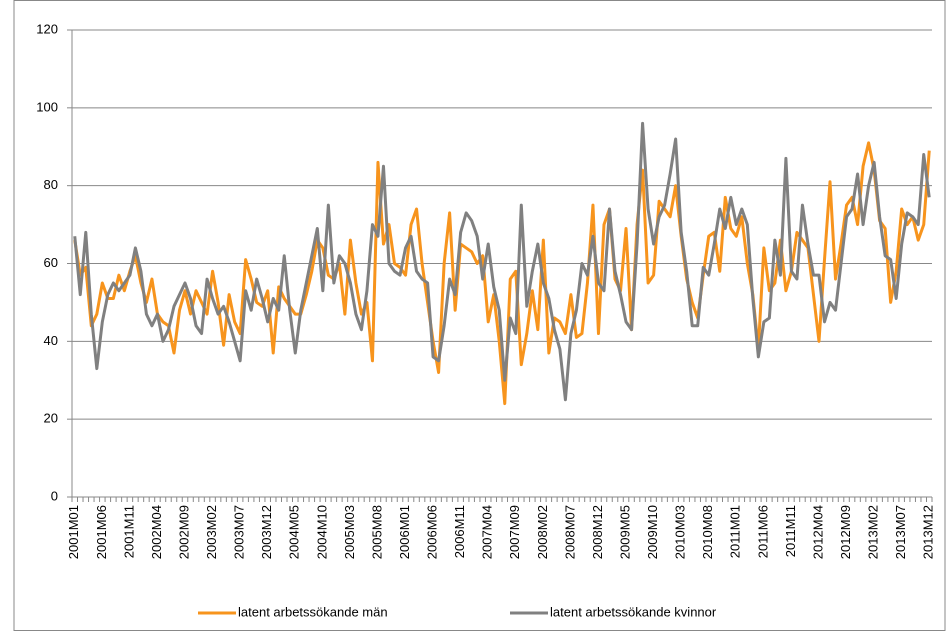 Image resolution: width=952 pixels, height=639 pixels. Describe the element at coordinates (487, 532) in the screenshot. I see `x-tick-label: 2007M04` at that location.